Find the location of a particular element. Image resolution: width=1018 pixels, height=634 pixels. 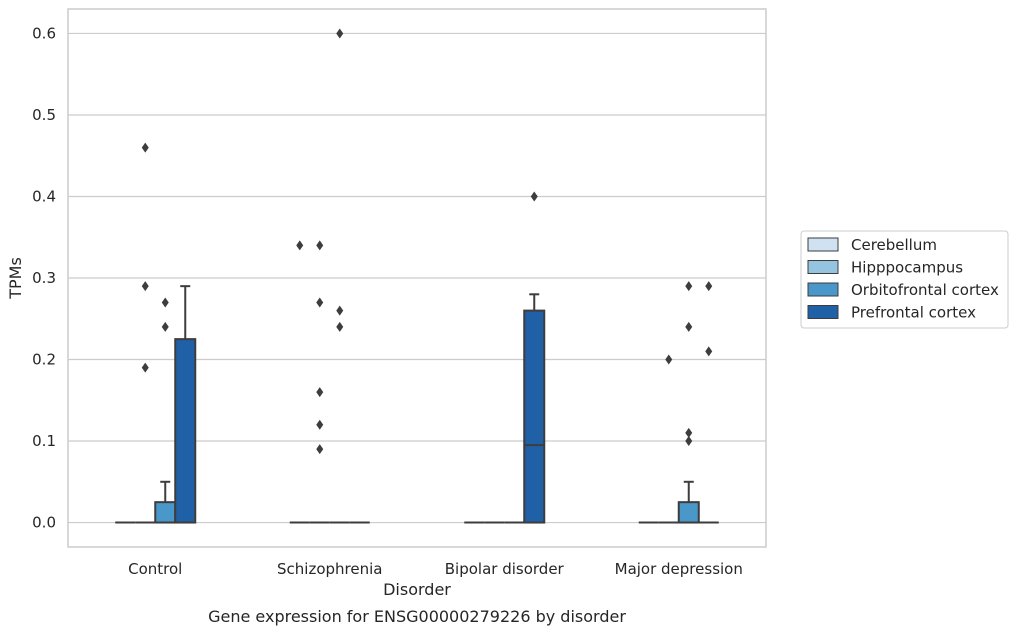

y-tick-labels: 0.0 0.1 0.2 0.3 0.4 0.5 0.6 is located at coordinates (44, 277).